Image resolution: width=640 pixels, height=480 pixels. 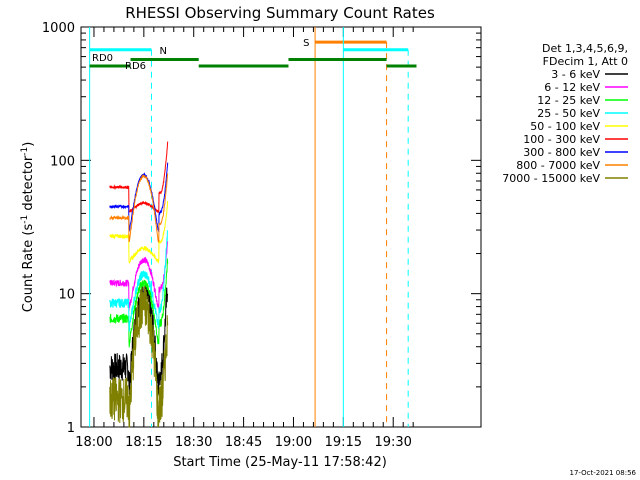 What do you see at coordinates (306, 43) in the screenshot?
I see `annotation-label: S` at bounding box center [306, 43].